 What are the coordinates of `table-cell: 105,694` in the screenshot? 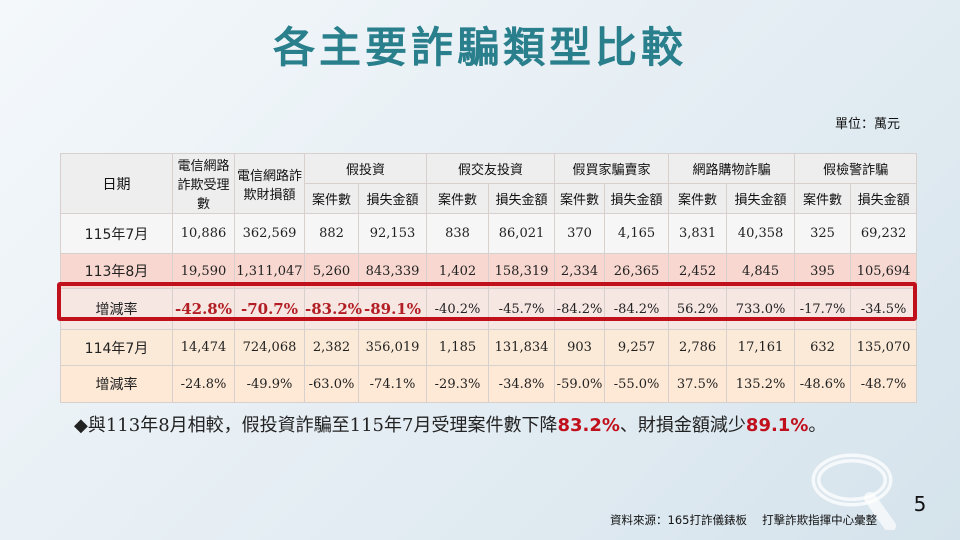 It's located at (884, 271).